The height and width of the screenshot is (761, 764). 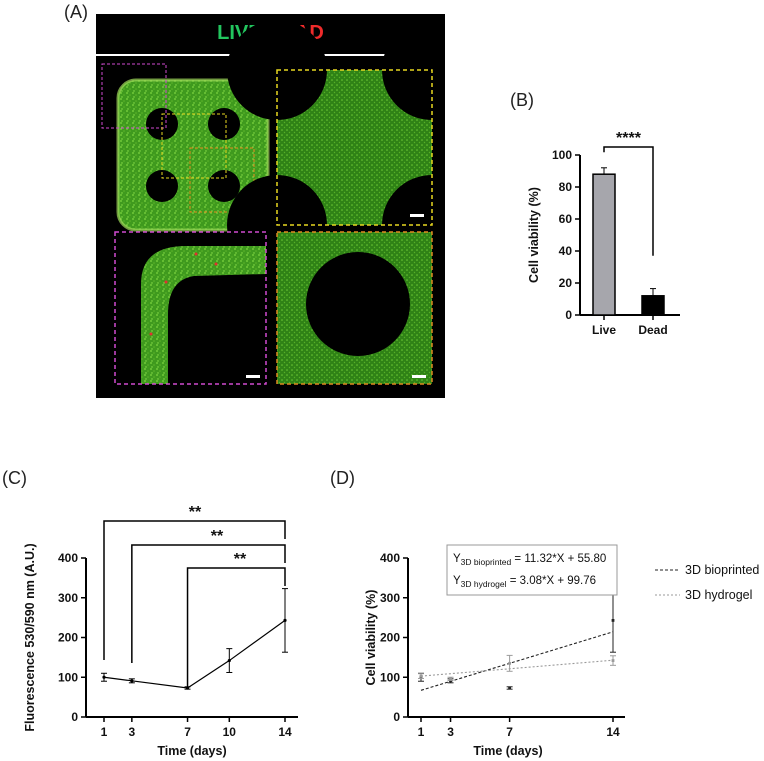 I want to click on scaffold-overview, so click(x=185, y=147).